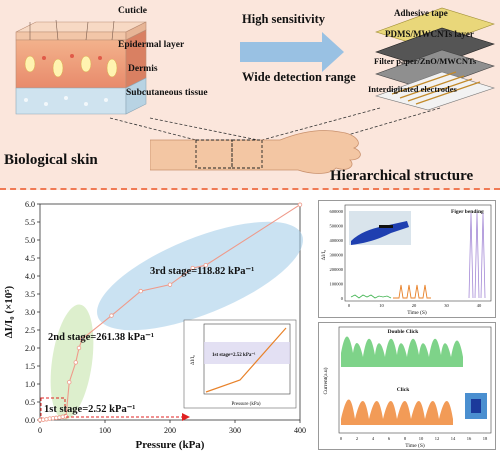  What do you see at coordinates (133, 11) in the screenshot?
I see `skin-layer-cuticle: Cuticle` at bounding box center [133, 11].